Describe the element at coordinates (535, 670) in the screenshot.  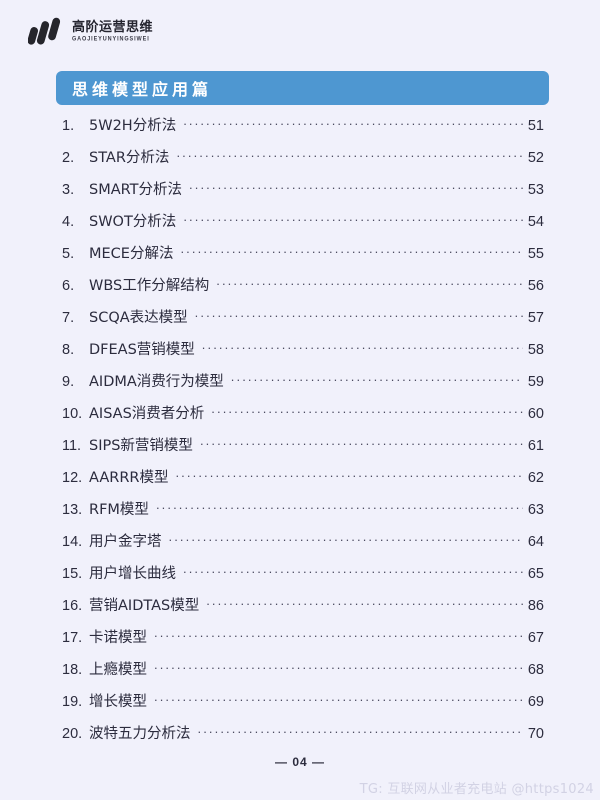
I see `toc-entry-page-number: 68` at that location.